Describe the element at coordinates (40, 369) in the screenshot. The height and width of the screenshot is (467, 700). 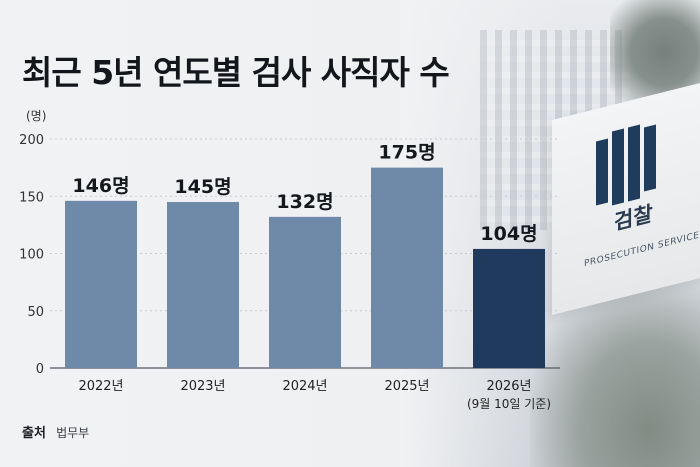
I see `y-tick-label: 0` at that location.